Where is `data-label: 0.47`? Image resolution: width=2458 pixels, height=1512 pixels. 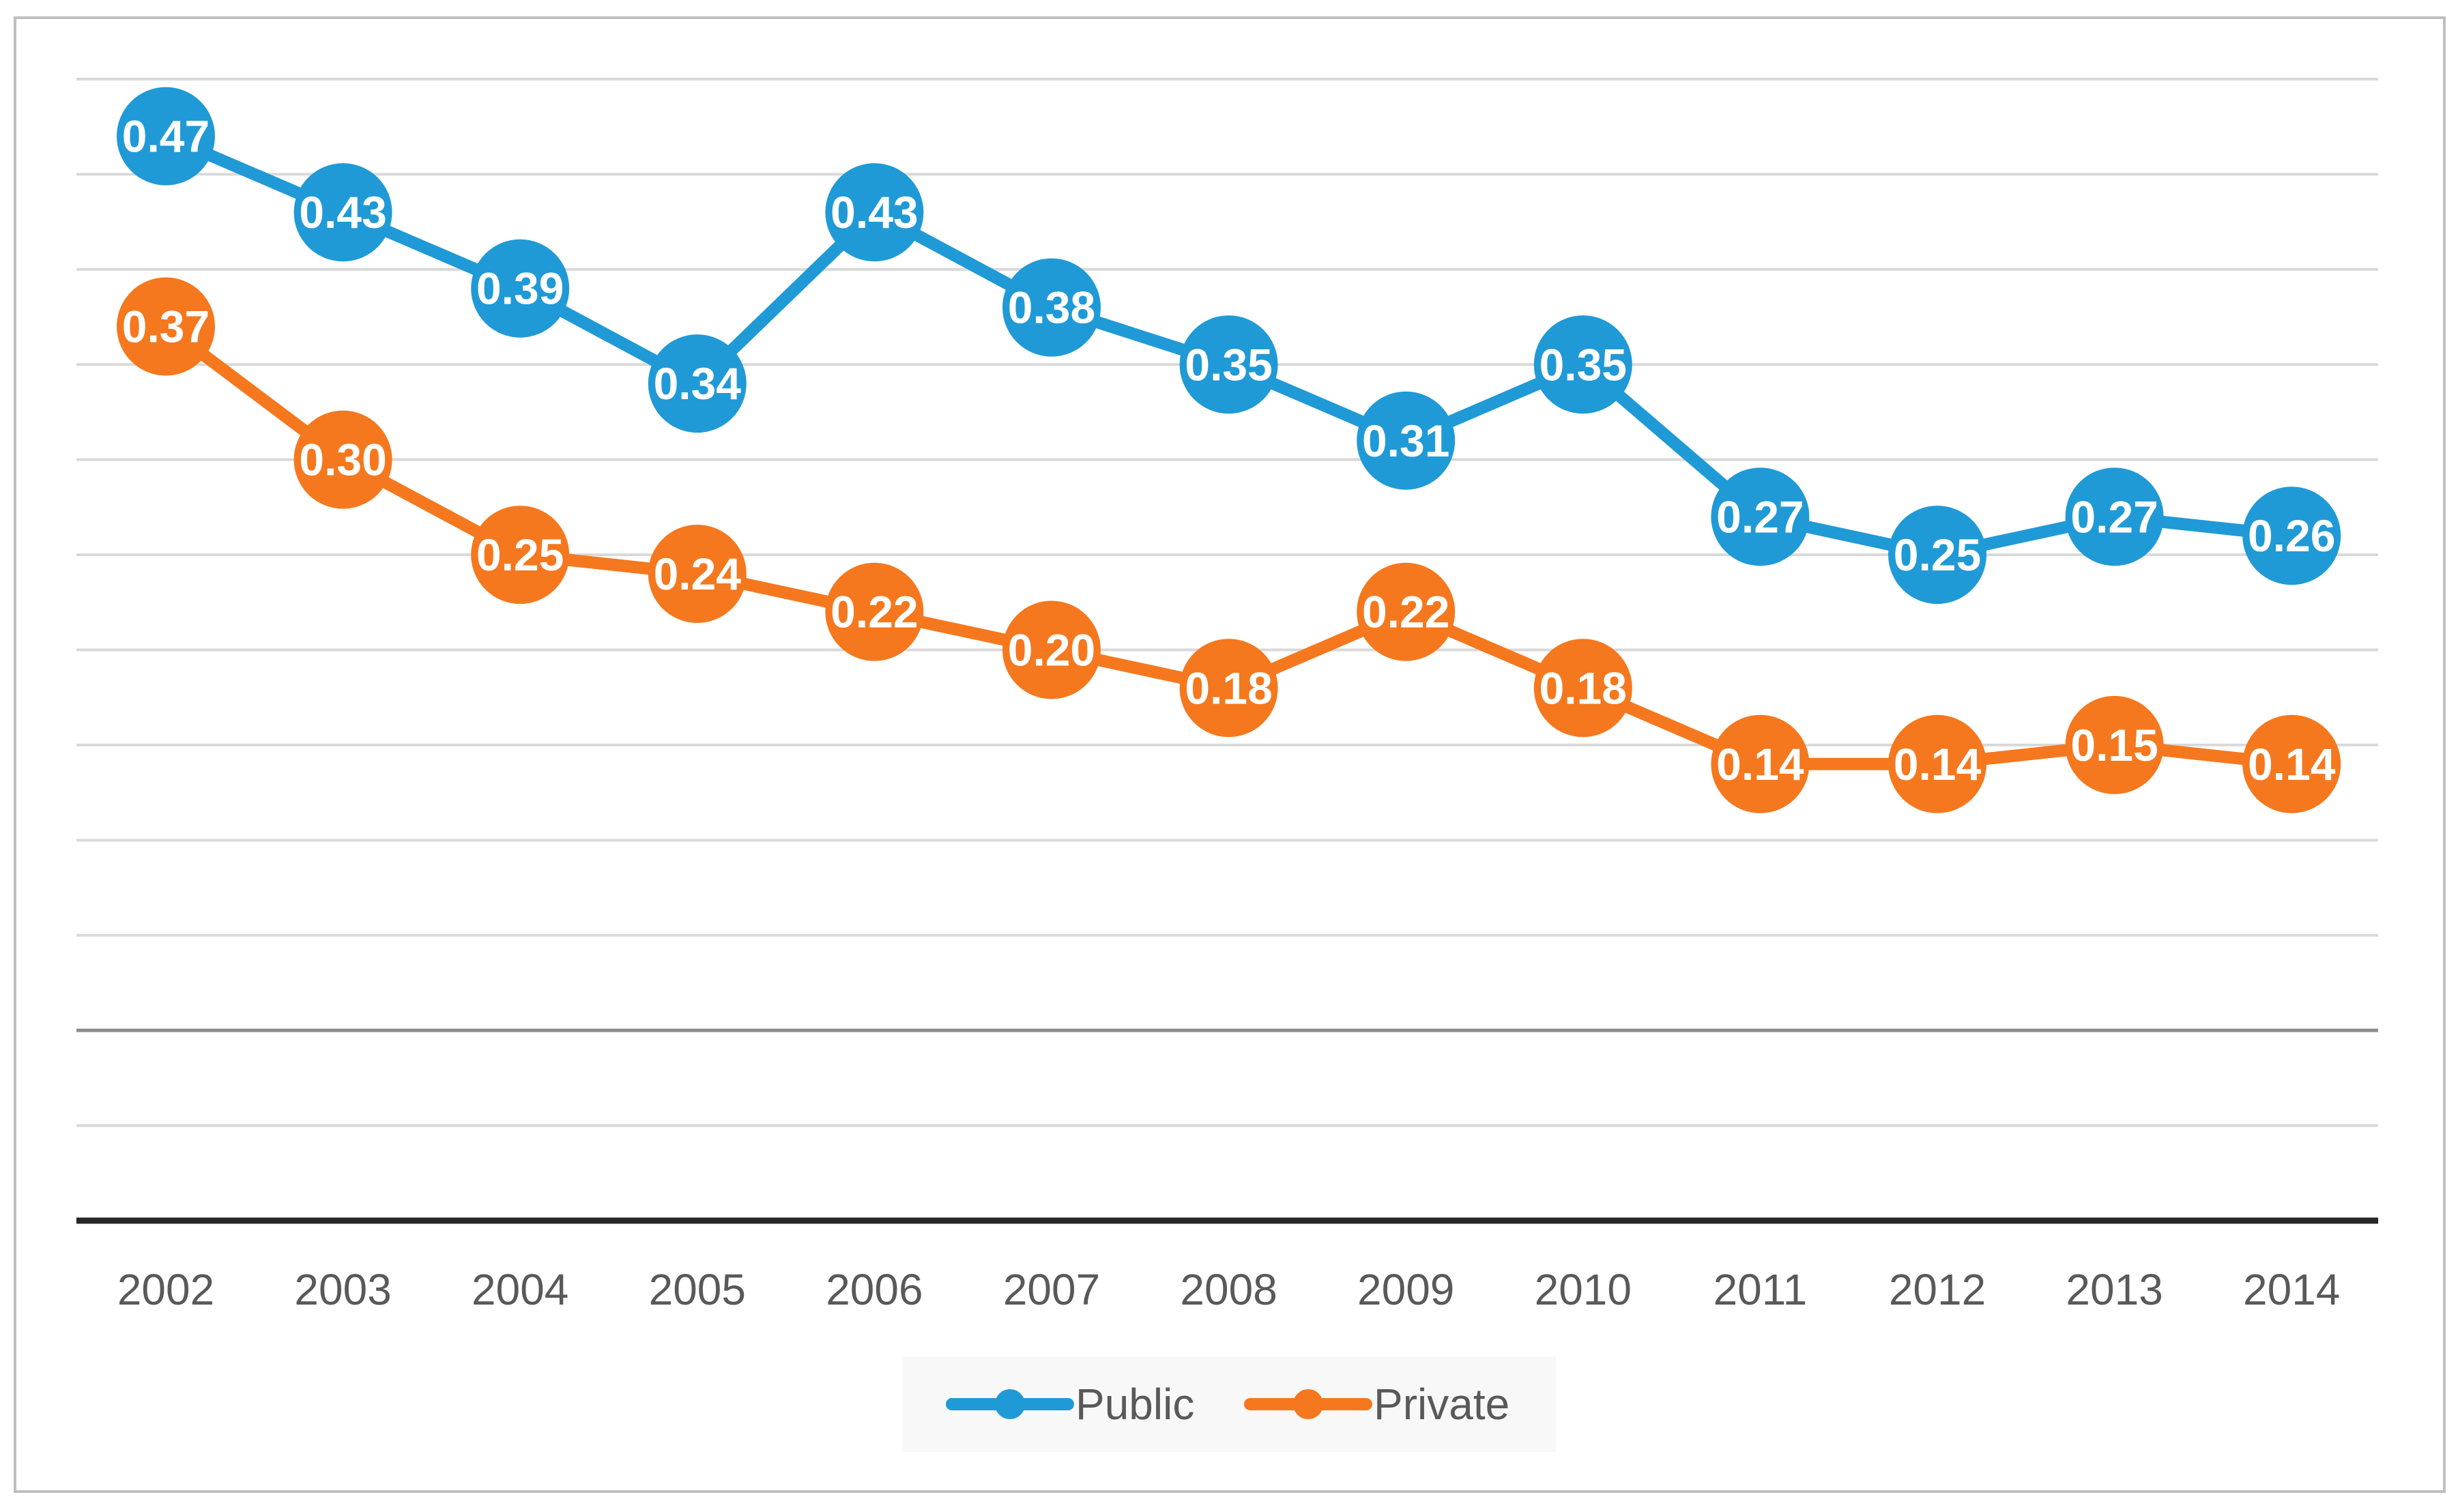
data-label: 0.47 is located at coordinates (165, 136).